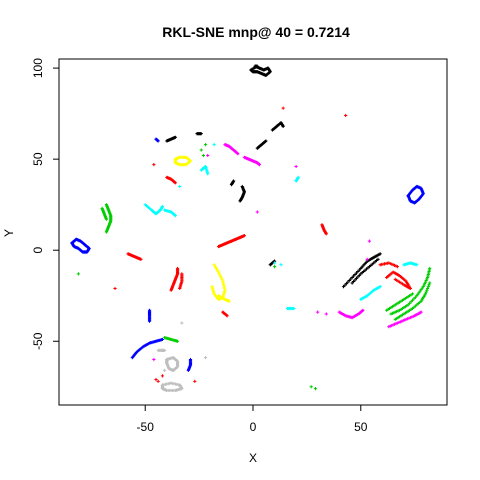  I want to click on x-axis: -50 0 50, so click(252, 419).